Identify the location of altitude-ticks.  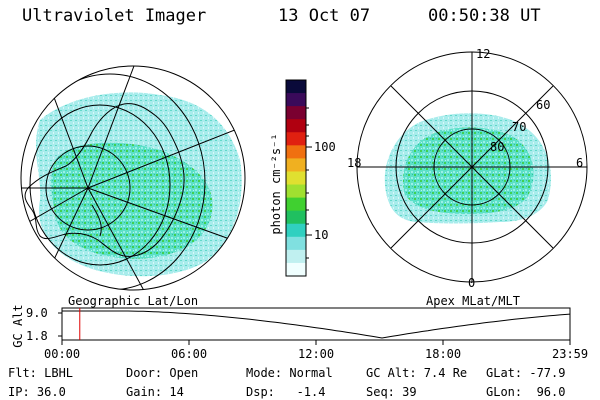
(314, 328).